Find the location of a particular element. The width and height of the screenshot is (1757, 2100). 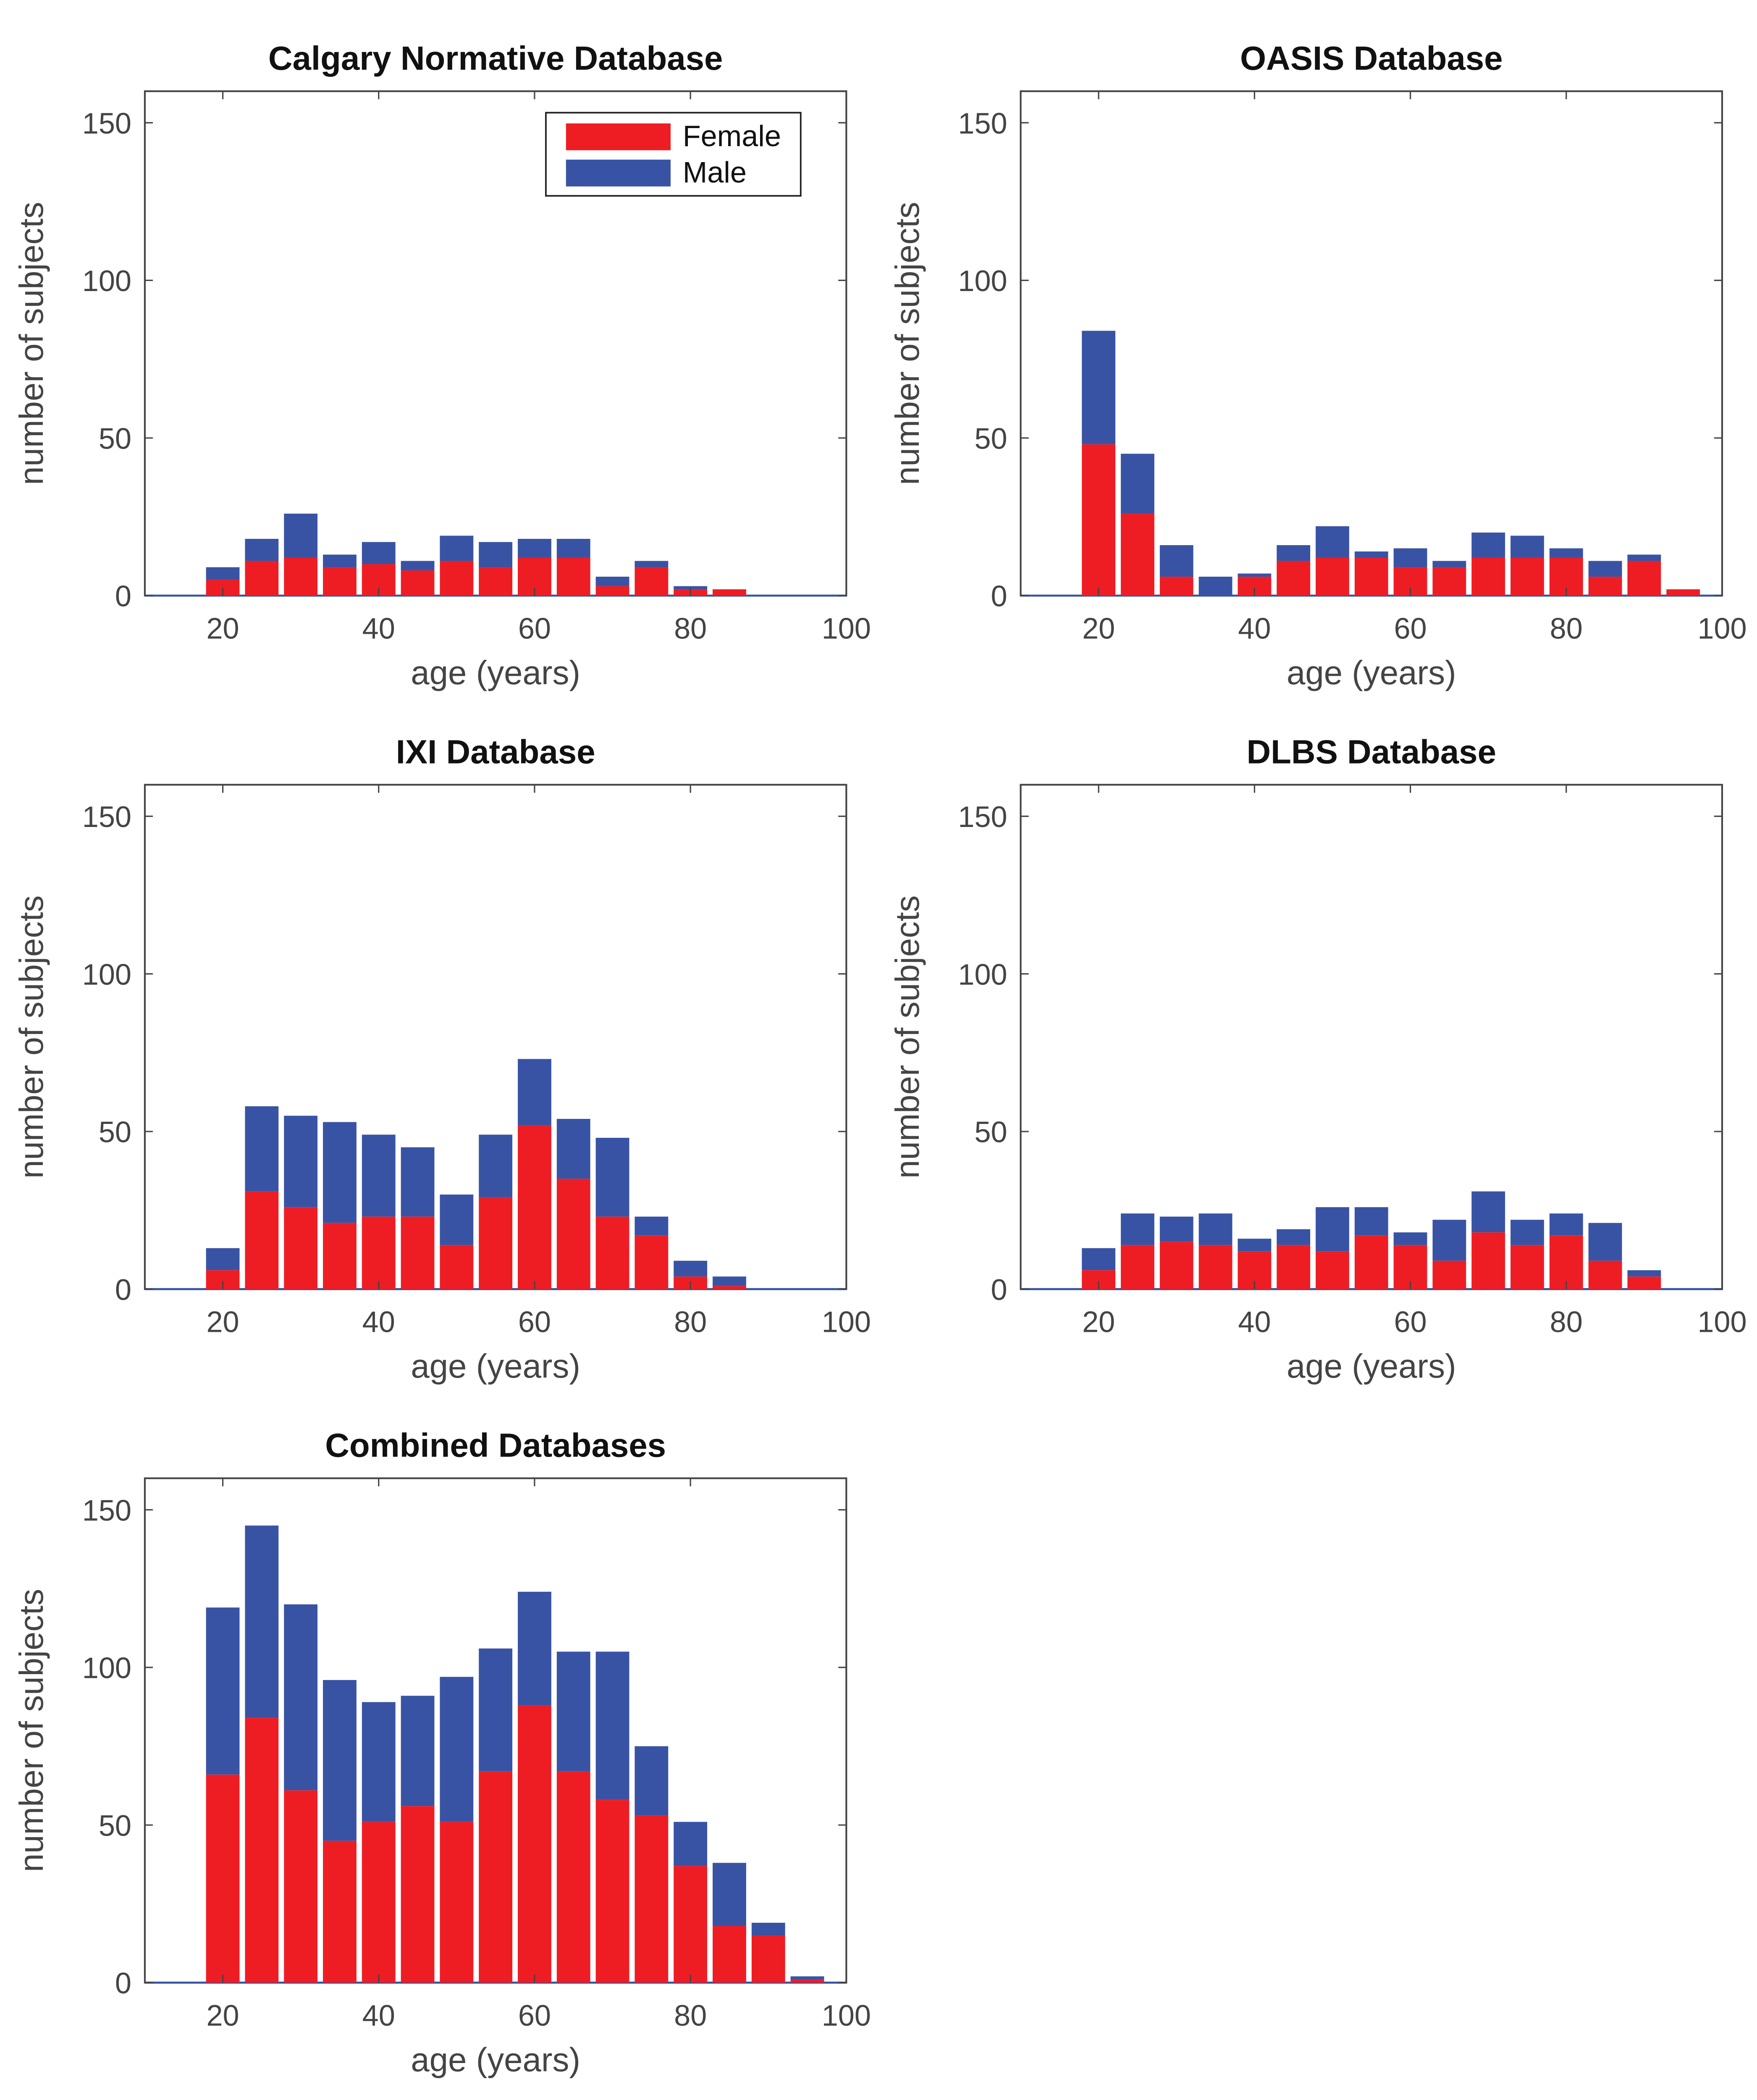

legend-swatch-male is located at coordinates (618, 173).